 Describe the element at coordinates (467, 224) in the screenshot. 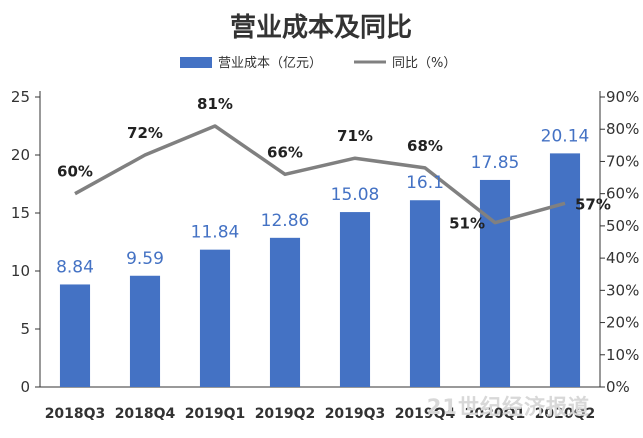

I see `line-value-label: 51%` at that location.